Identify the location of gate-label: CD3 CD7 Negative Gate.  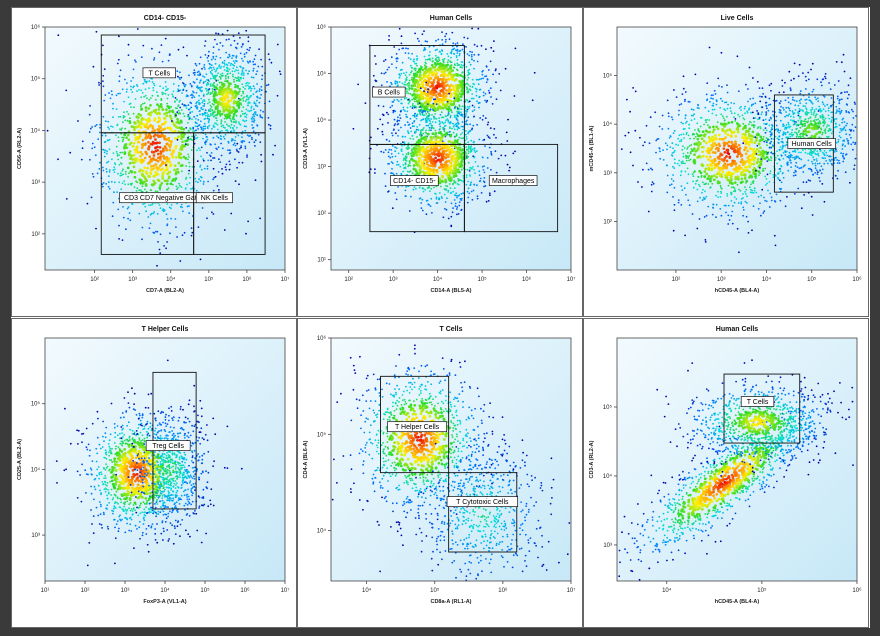
(162, 198).